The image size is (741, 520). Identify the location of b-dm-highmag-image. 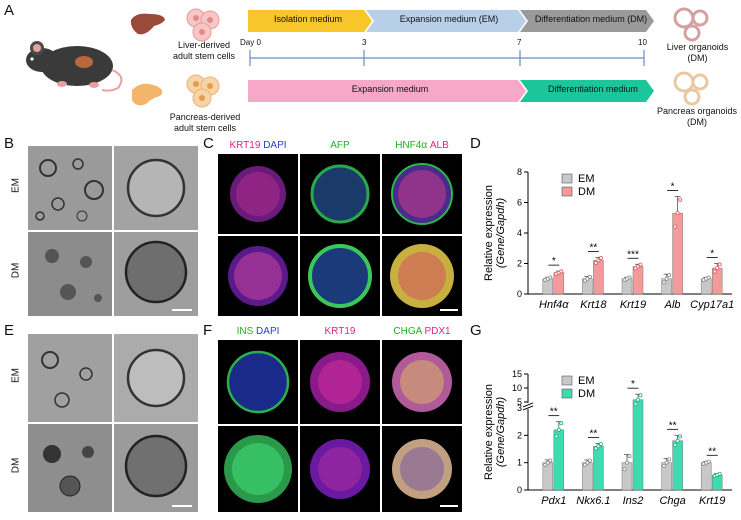
(156, 274).